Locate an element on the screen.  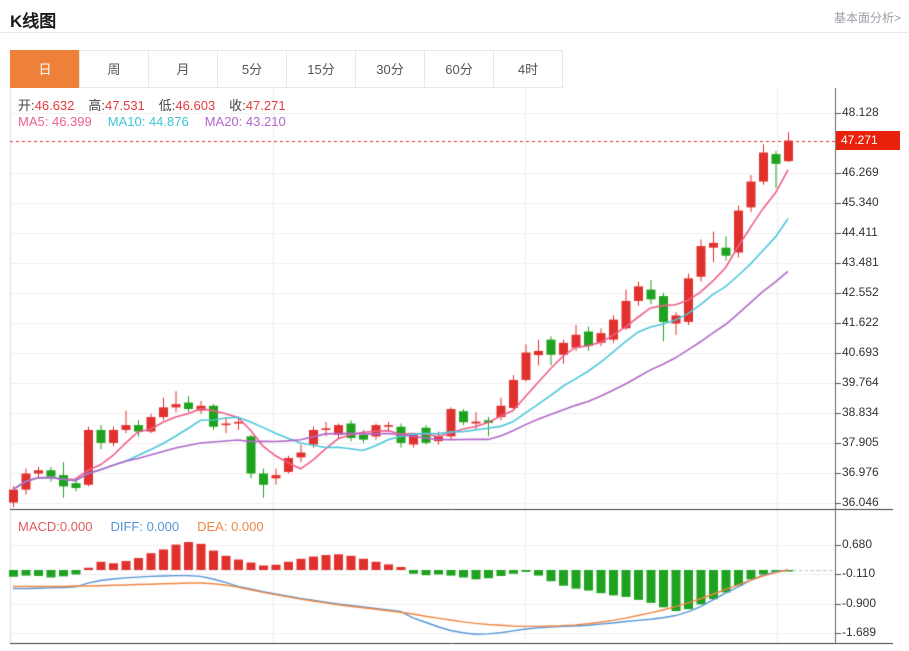
price-axis-label: 39.764 is located at coordinates (860, 381).